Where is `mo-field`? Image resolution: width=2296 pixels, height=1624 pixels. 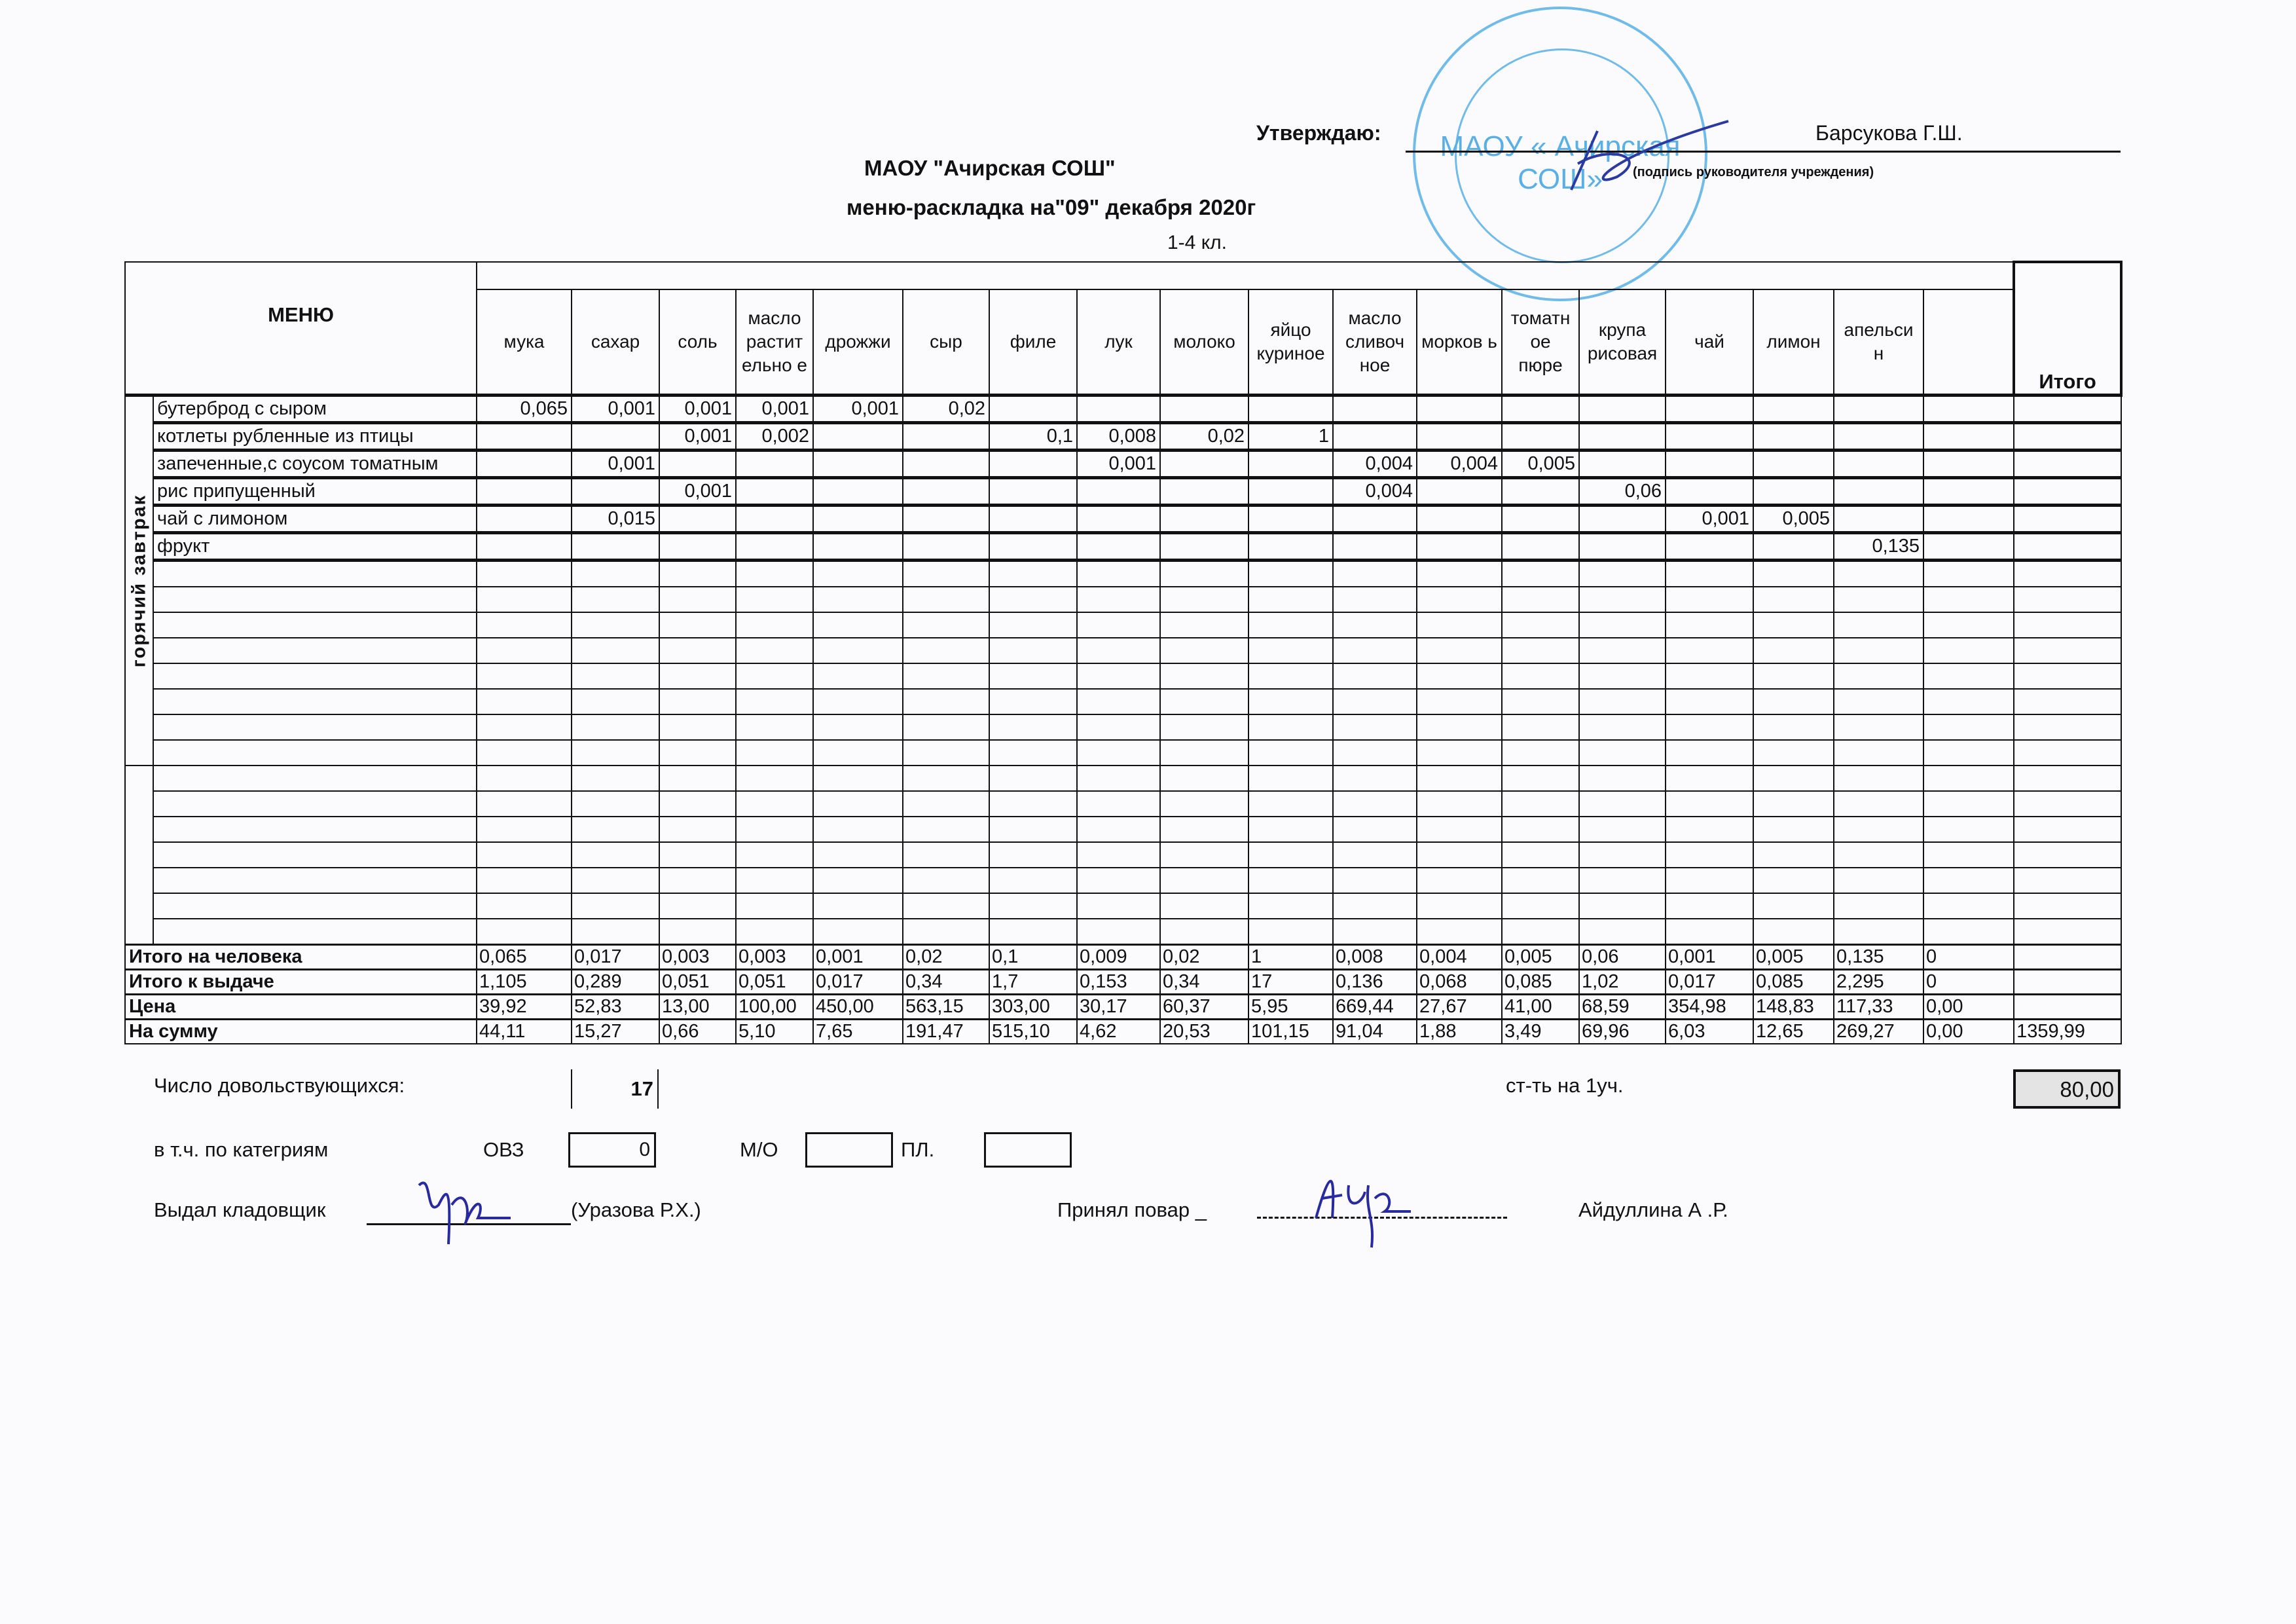 mo-field is located at coordinates (849, 1150).